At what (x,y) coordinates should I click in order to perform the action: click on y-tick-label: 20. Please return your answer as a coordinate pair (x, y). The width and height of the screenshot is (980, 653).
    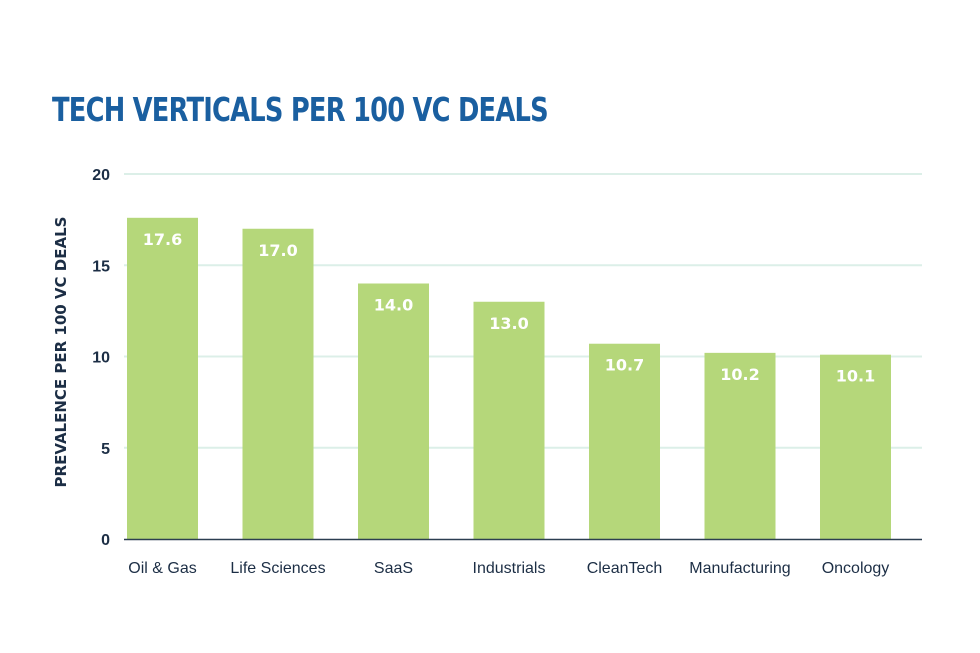
    Looking at the image, I should click on (101, 175).